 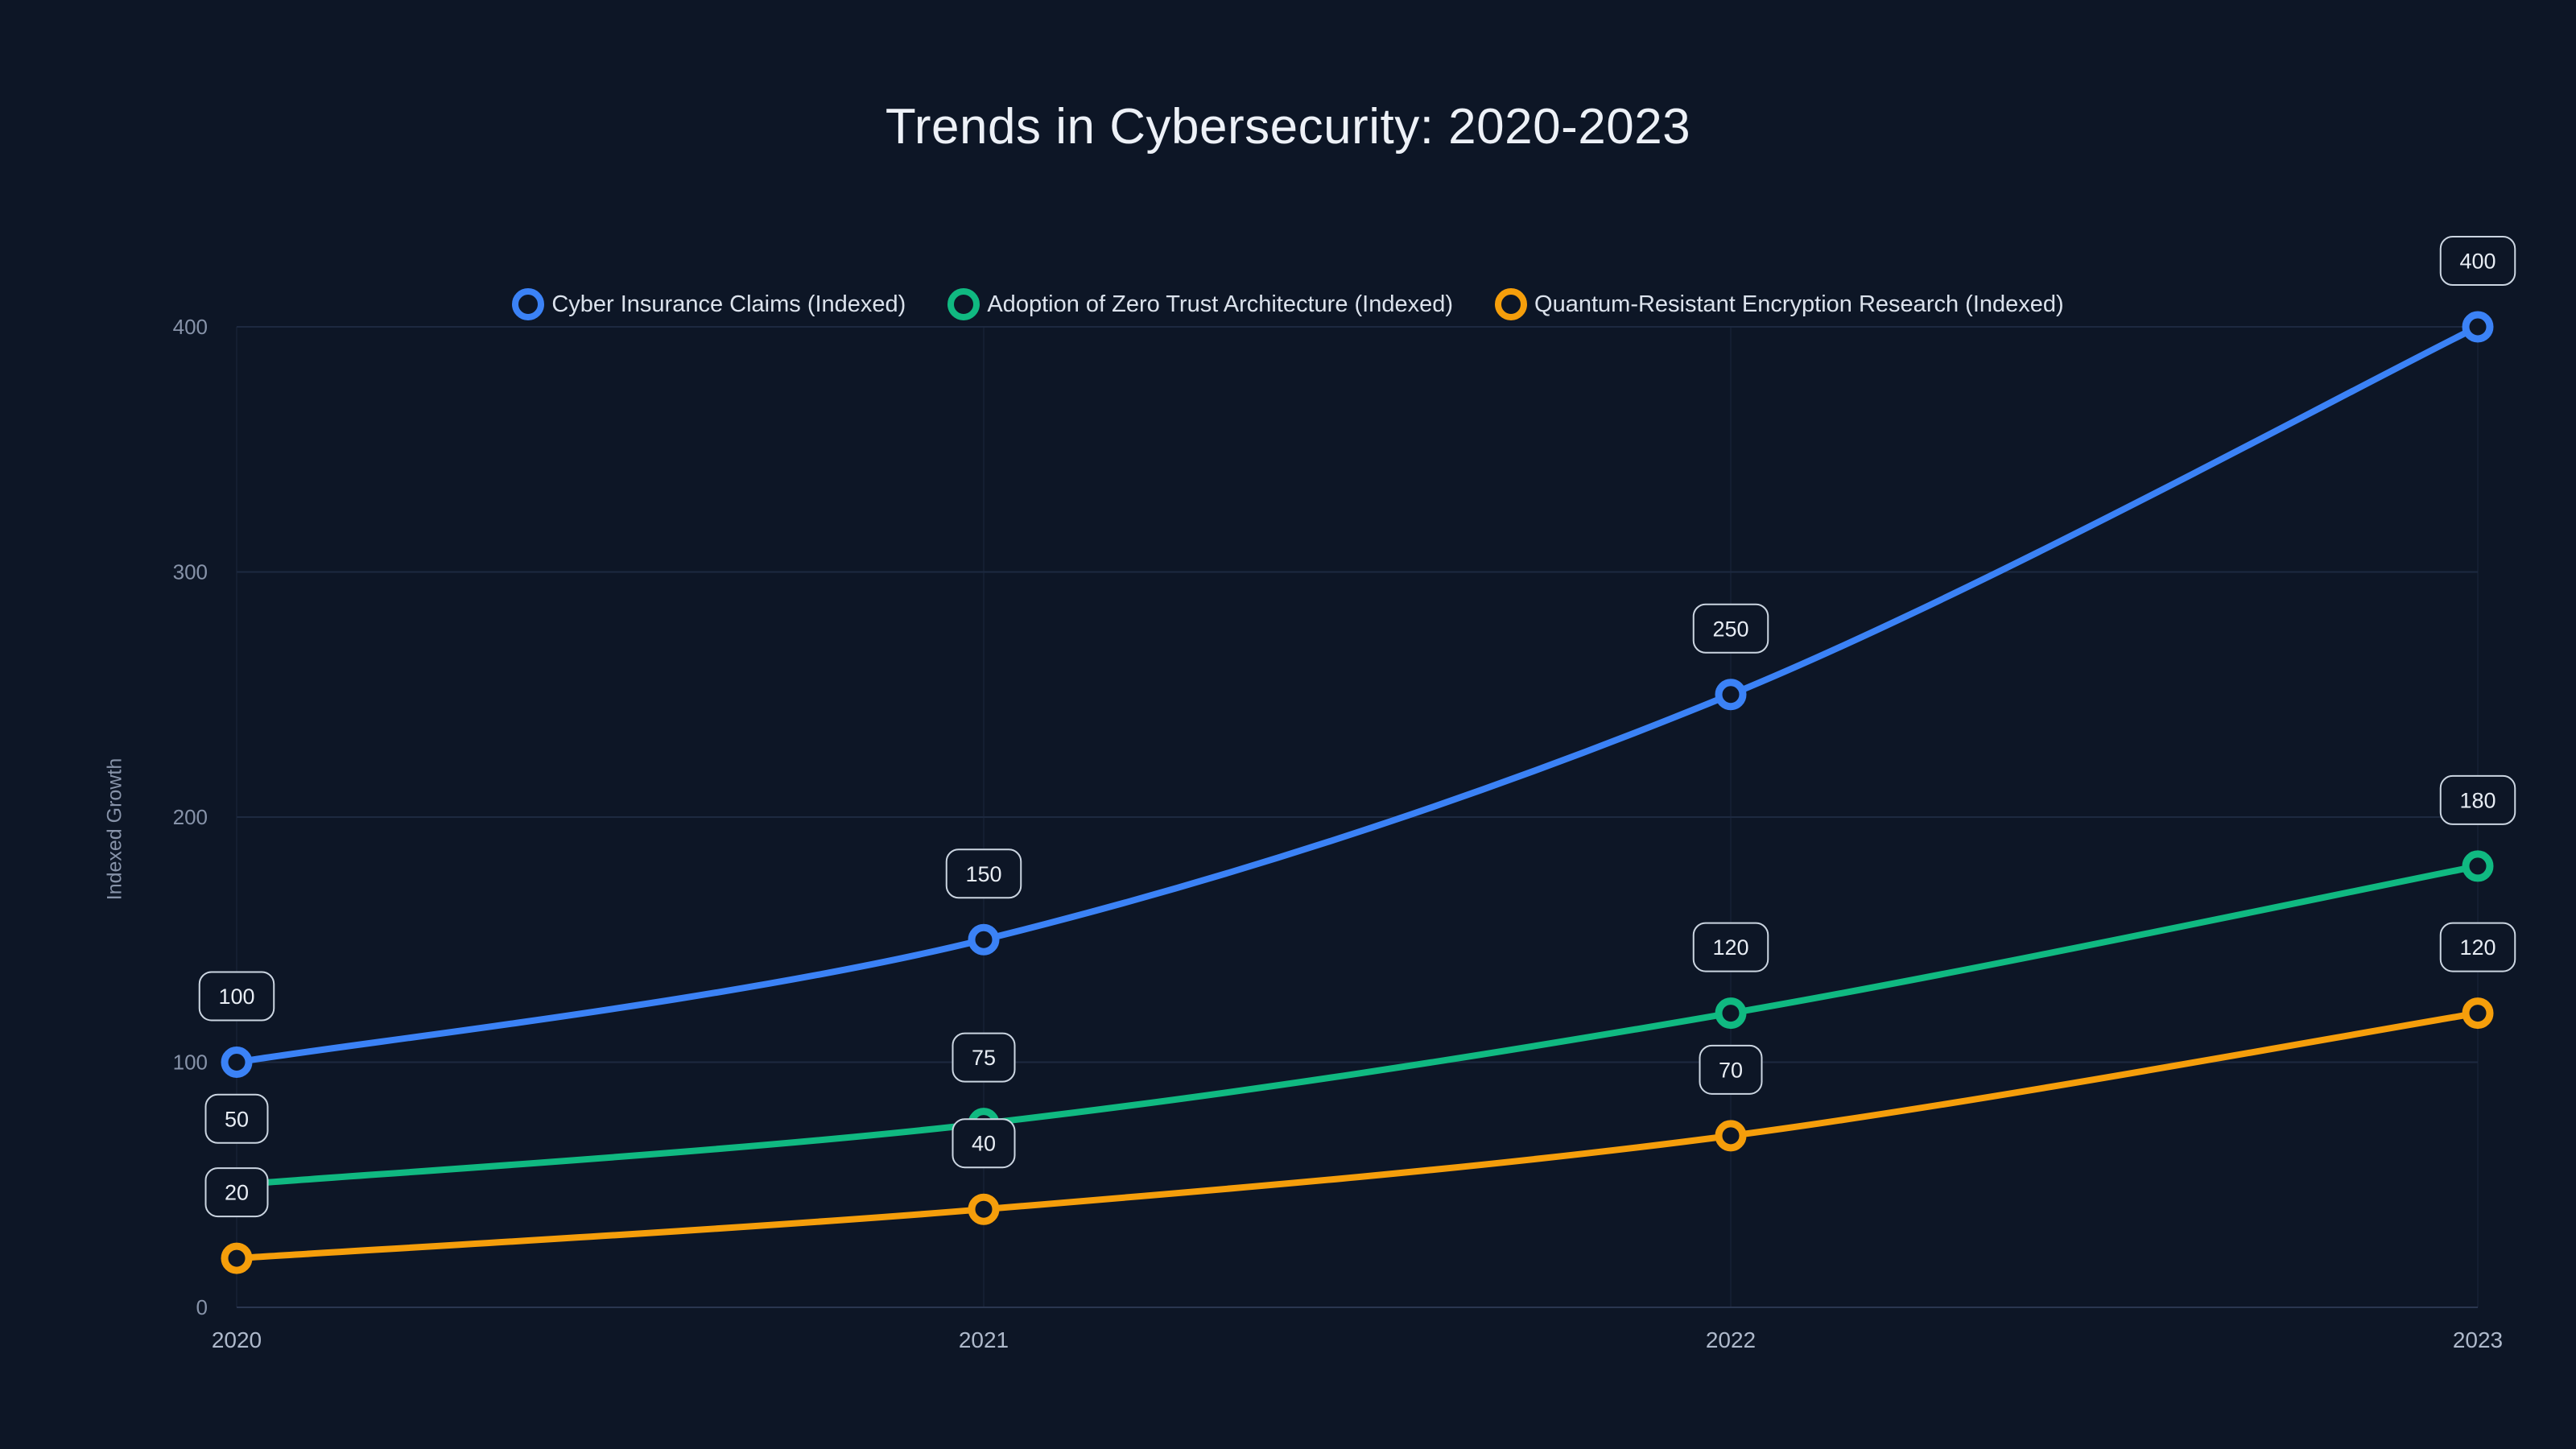 I want to click on x-tick-label: 2022, so click(x=1731, y=1339).